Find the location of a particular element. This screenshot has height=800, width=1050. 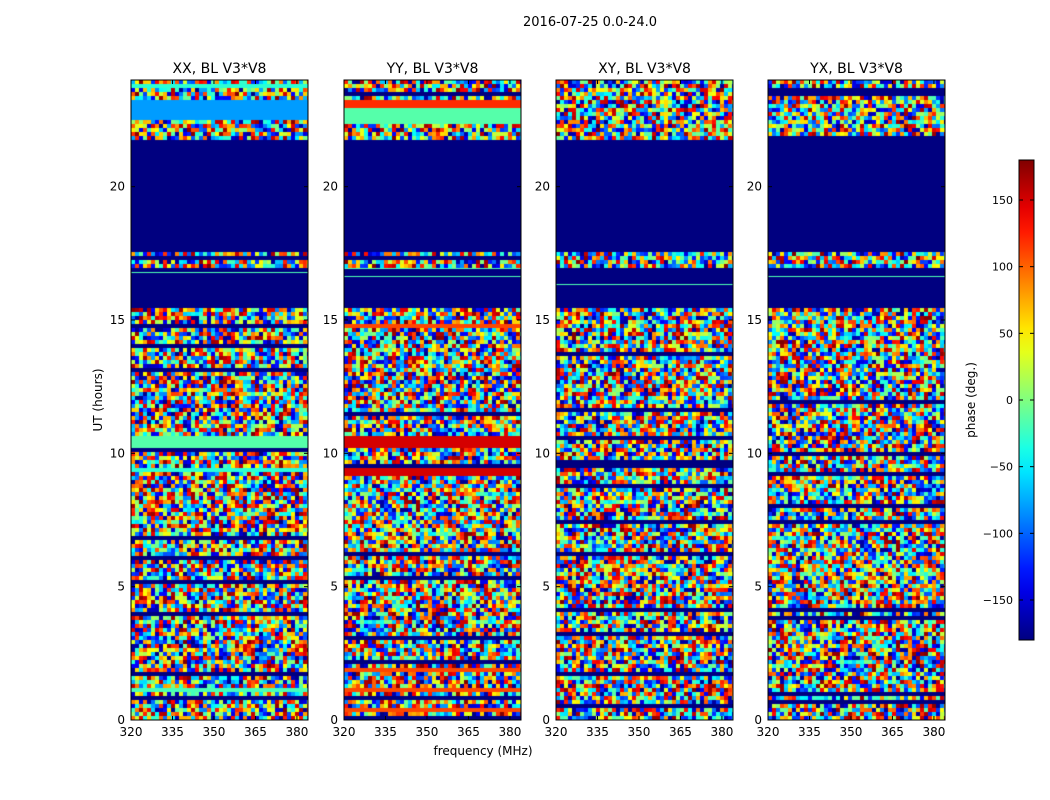

colorbar-tick-label: 50 is located at coordinates (1006, 333).